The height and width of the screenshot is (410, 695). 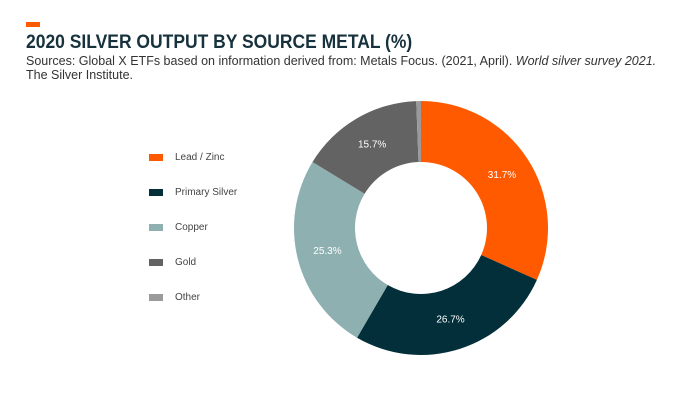 What do you see at coordinates (156, 192) in the screenshot?
I see `legend-swatch-primary-silver` at bounding box center [156, 192].